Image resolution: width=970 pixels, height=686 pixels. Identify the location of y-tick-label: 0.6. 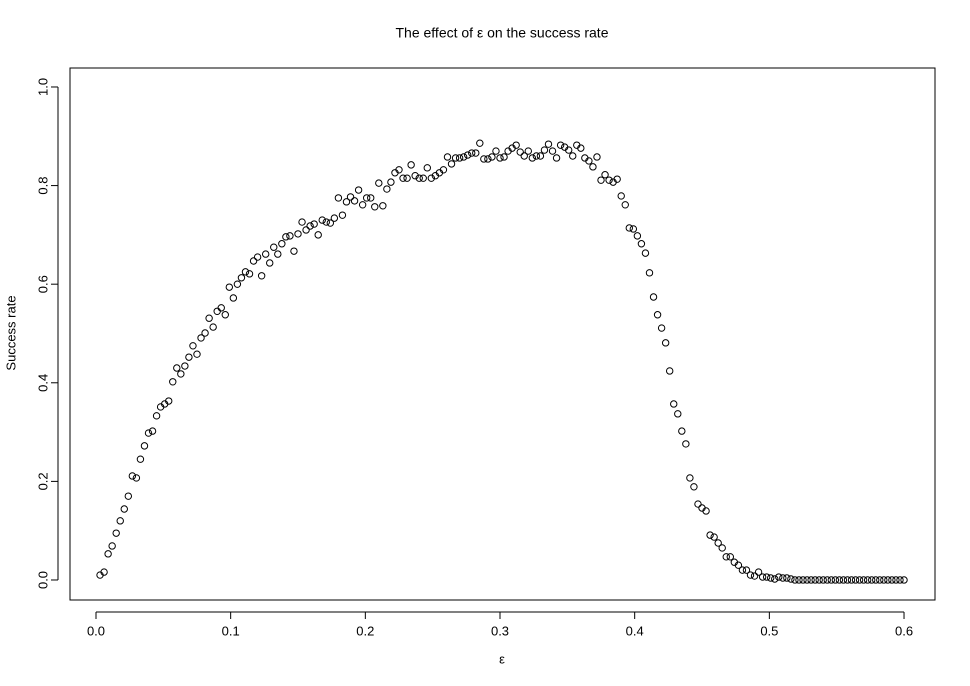
(42, 284).